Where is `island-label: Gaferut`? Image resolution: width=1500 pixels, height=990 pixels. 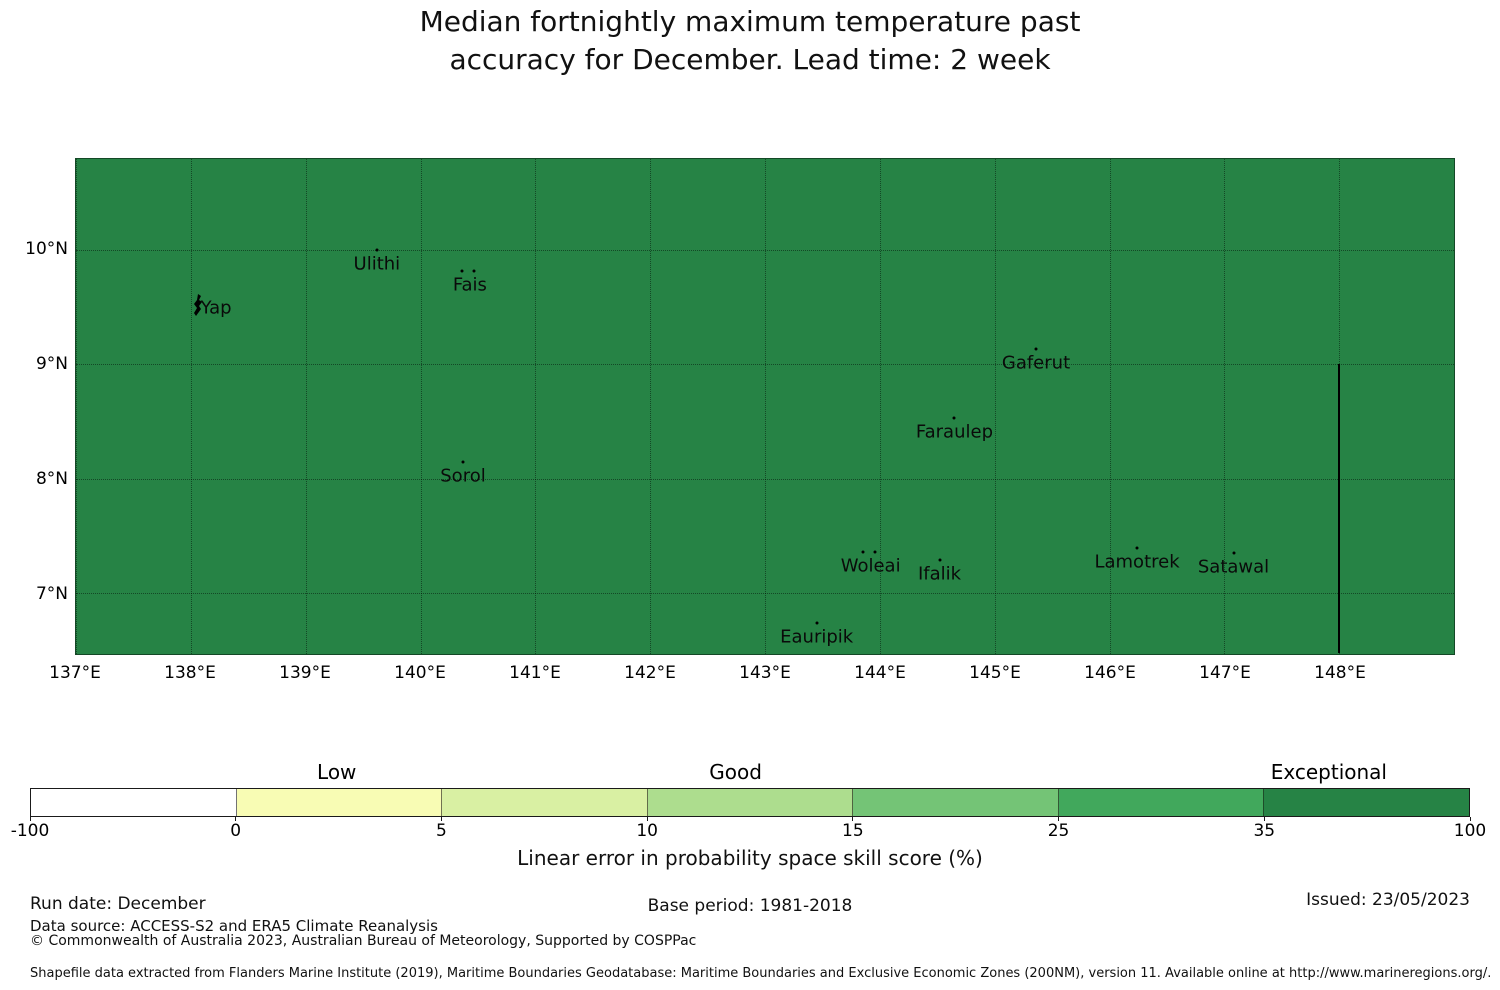
island-label: Gaferut is located at coordinates (1036, 363).